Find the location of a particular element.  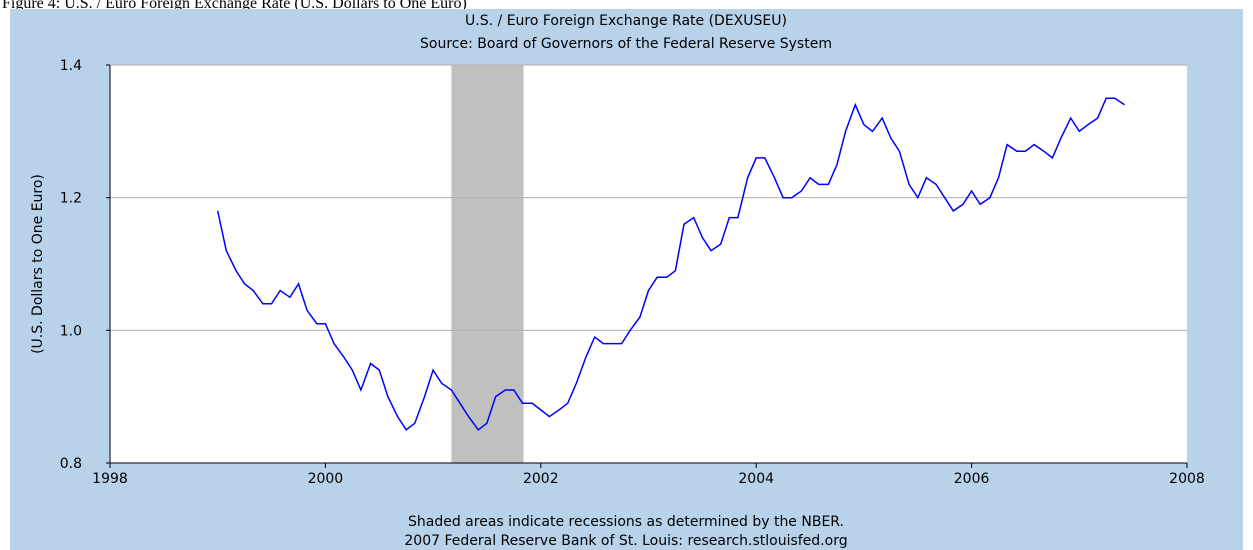

x-tick-label: 1998 is located at coordinates (110, 479).